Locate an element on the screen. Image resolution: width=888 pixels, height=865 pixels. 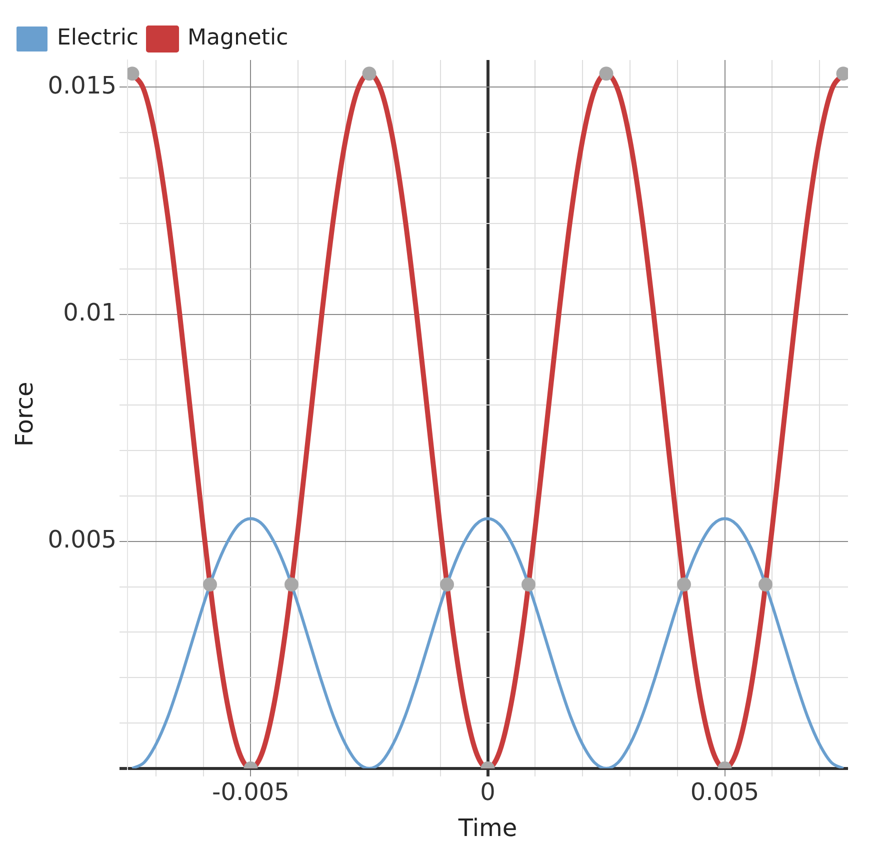
y-tick-label: 0.01 is located at coordinates (90, 312).